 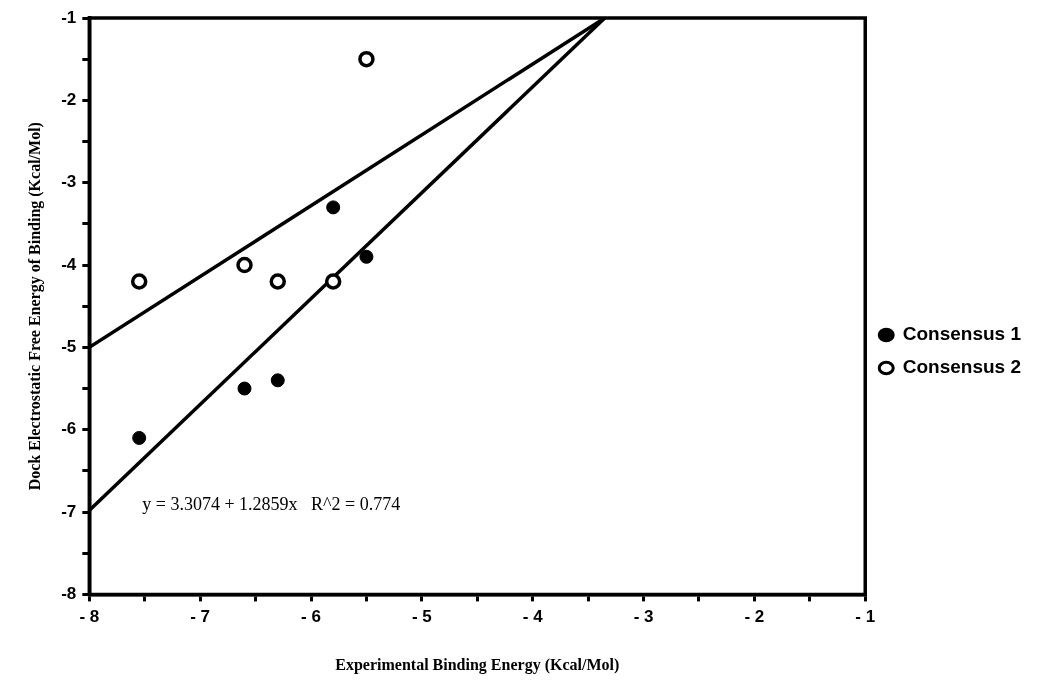 I want to click on y-tick-label: -2, so click(x=69, y=100).